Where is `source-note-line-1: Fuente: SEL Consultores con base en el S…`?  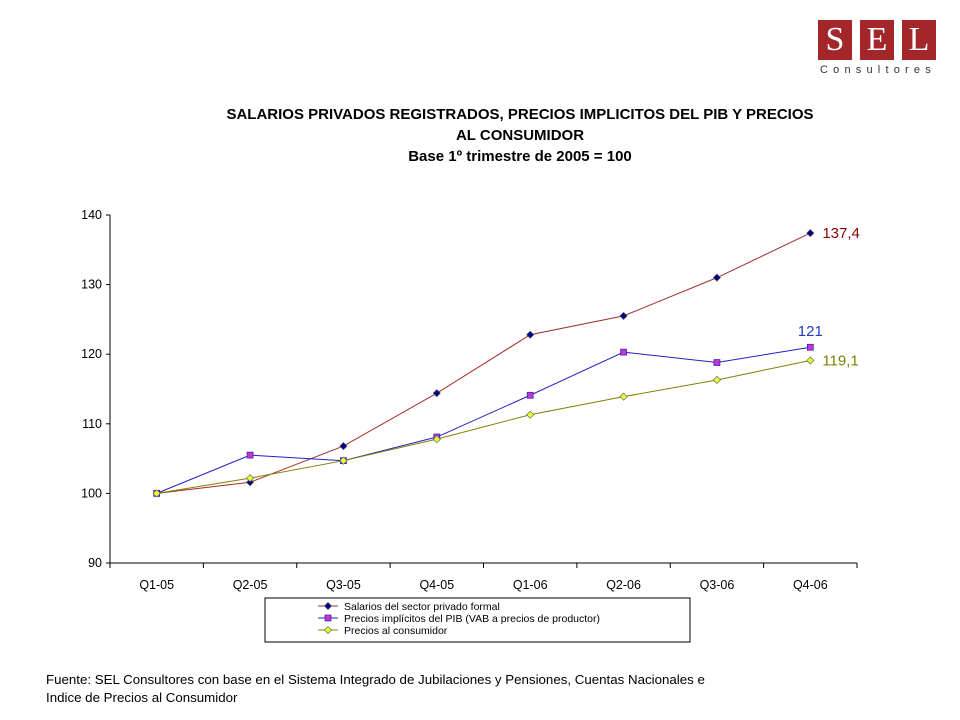
source-note-line-1: Fuente: SEL Consultores con base en el S… is located at coordinates (375, 679).